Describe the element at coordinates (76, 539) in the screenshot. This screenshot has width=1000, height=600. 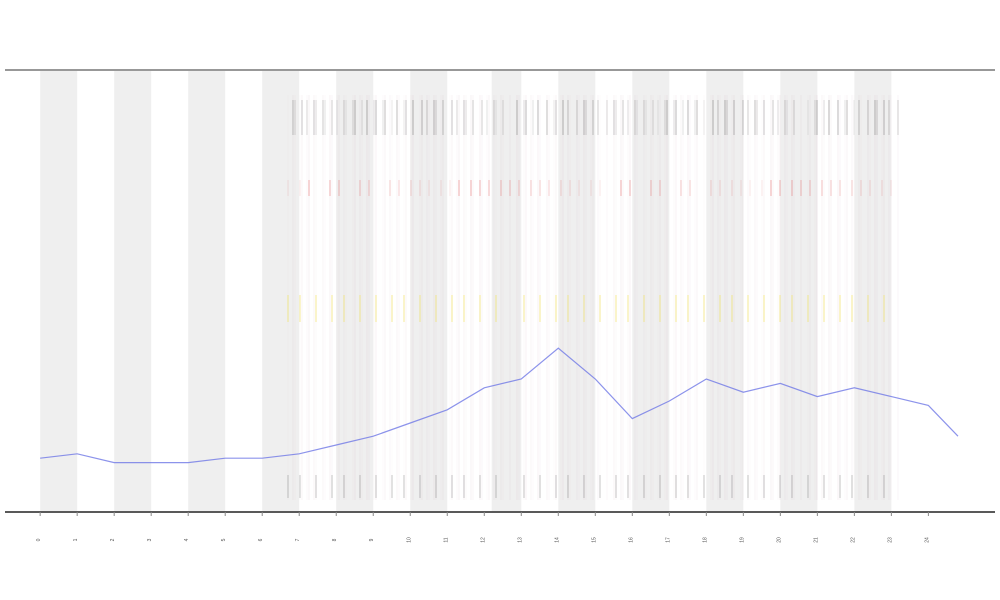
I see `x-tick-label: 1` at that location.